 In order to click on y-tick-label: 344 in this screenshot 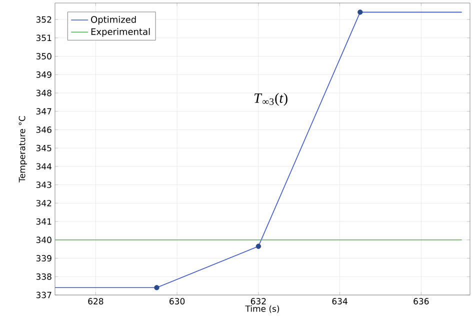, I will do `click(44, 166)`.